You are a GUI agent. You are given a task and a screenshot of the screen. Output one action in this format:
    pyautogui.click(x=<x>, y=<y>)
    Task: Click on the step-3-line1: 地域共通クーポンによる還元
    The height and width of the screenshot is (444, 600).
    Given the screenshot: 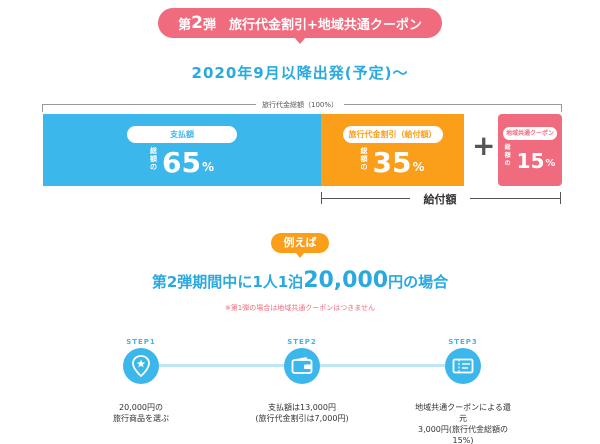 What is the action you would take?
    pyautogui.click(x=463, y=413)
    